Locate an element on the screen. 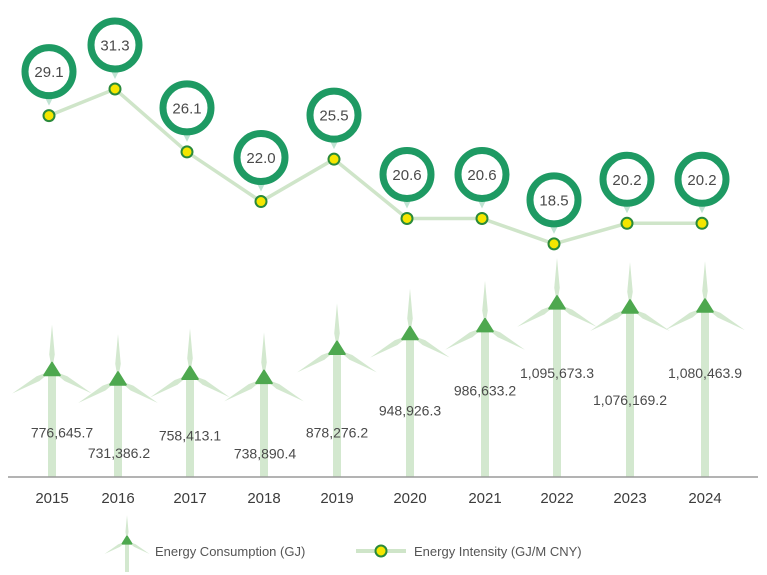 Image resolution: width=767 pixels, height=575 pixels. intensity-point-2022: 18.5 is located at coordinates (554, 211).